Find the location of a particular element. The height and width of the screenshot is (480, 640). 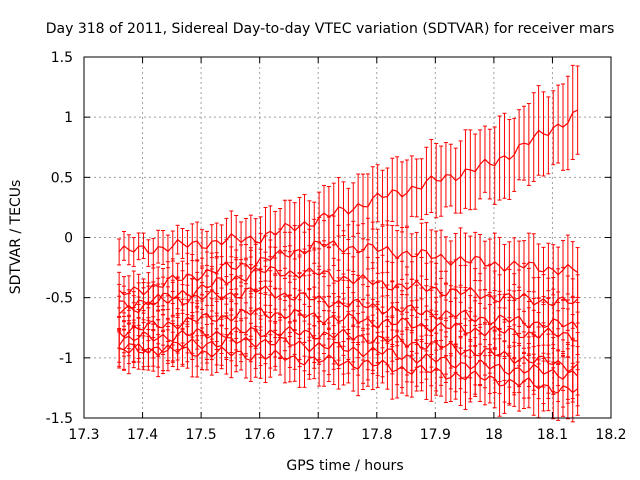

x-axis-label: GPS time / hours is located at coordinates (344, 466).